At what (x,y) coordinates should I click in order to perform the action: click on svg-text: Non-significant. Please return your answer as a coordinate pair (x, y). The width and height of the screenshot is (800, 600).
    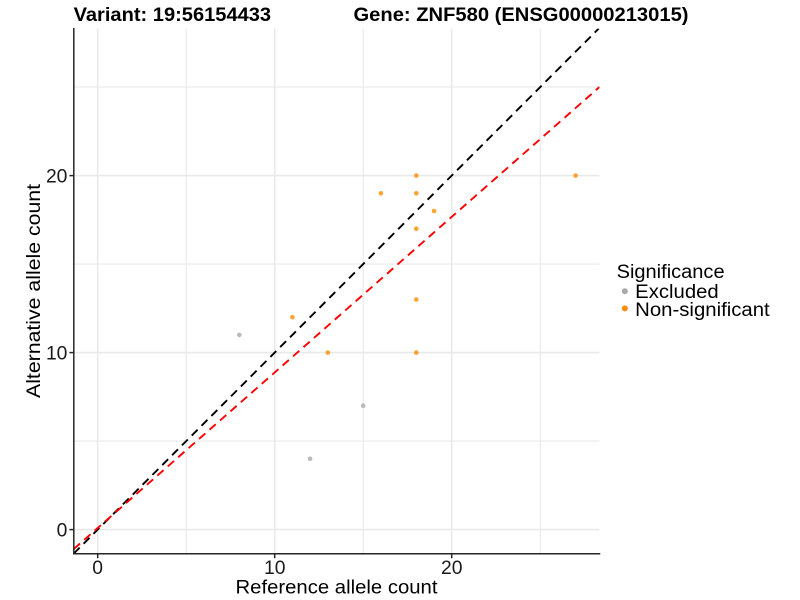
    Looking at the image, I should click on (702, 310).